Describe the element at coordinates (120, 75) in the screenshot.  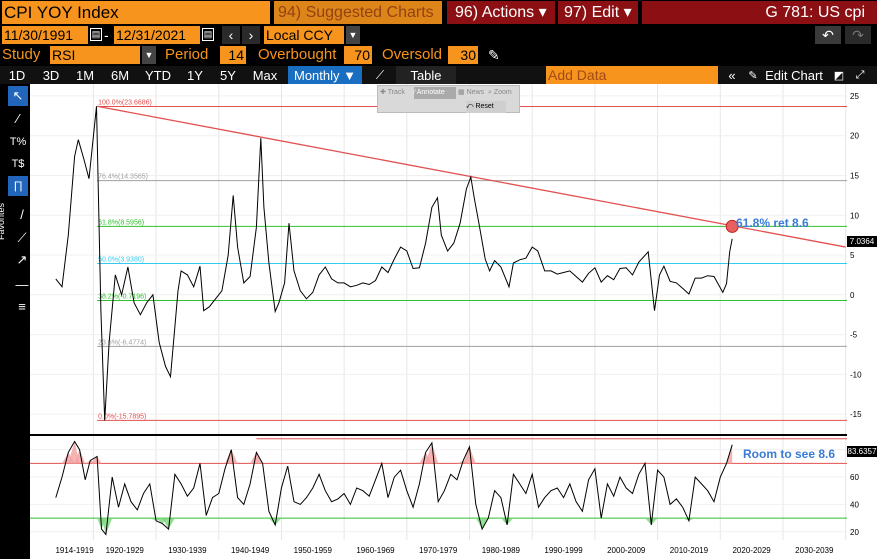
I see `period-6m: 6M` at that location.